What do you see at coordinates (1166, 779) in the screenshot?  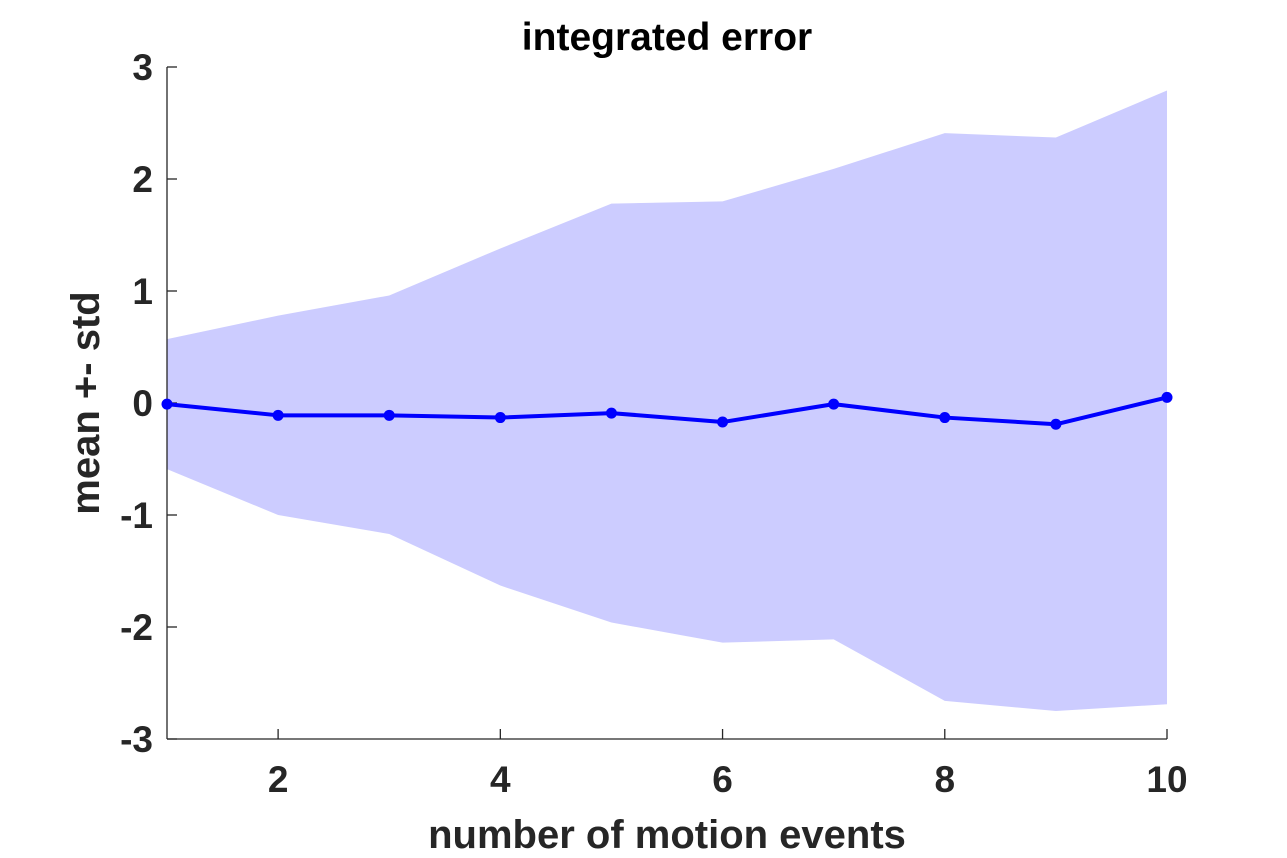 I see `x-tick-label: 10` at bounding box center [1166, 779].